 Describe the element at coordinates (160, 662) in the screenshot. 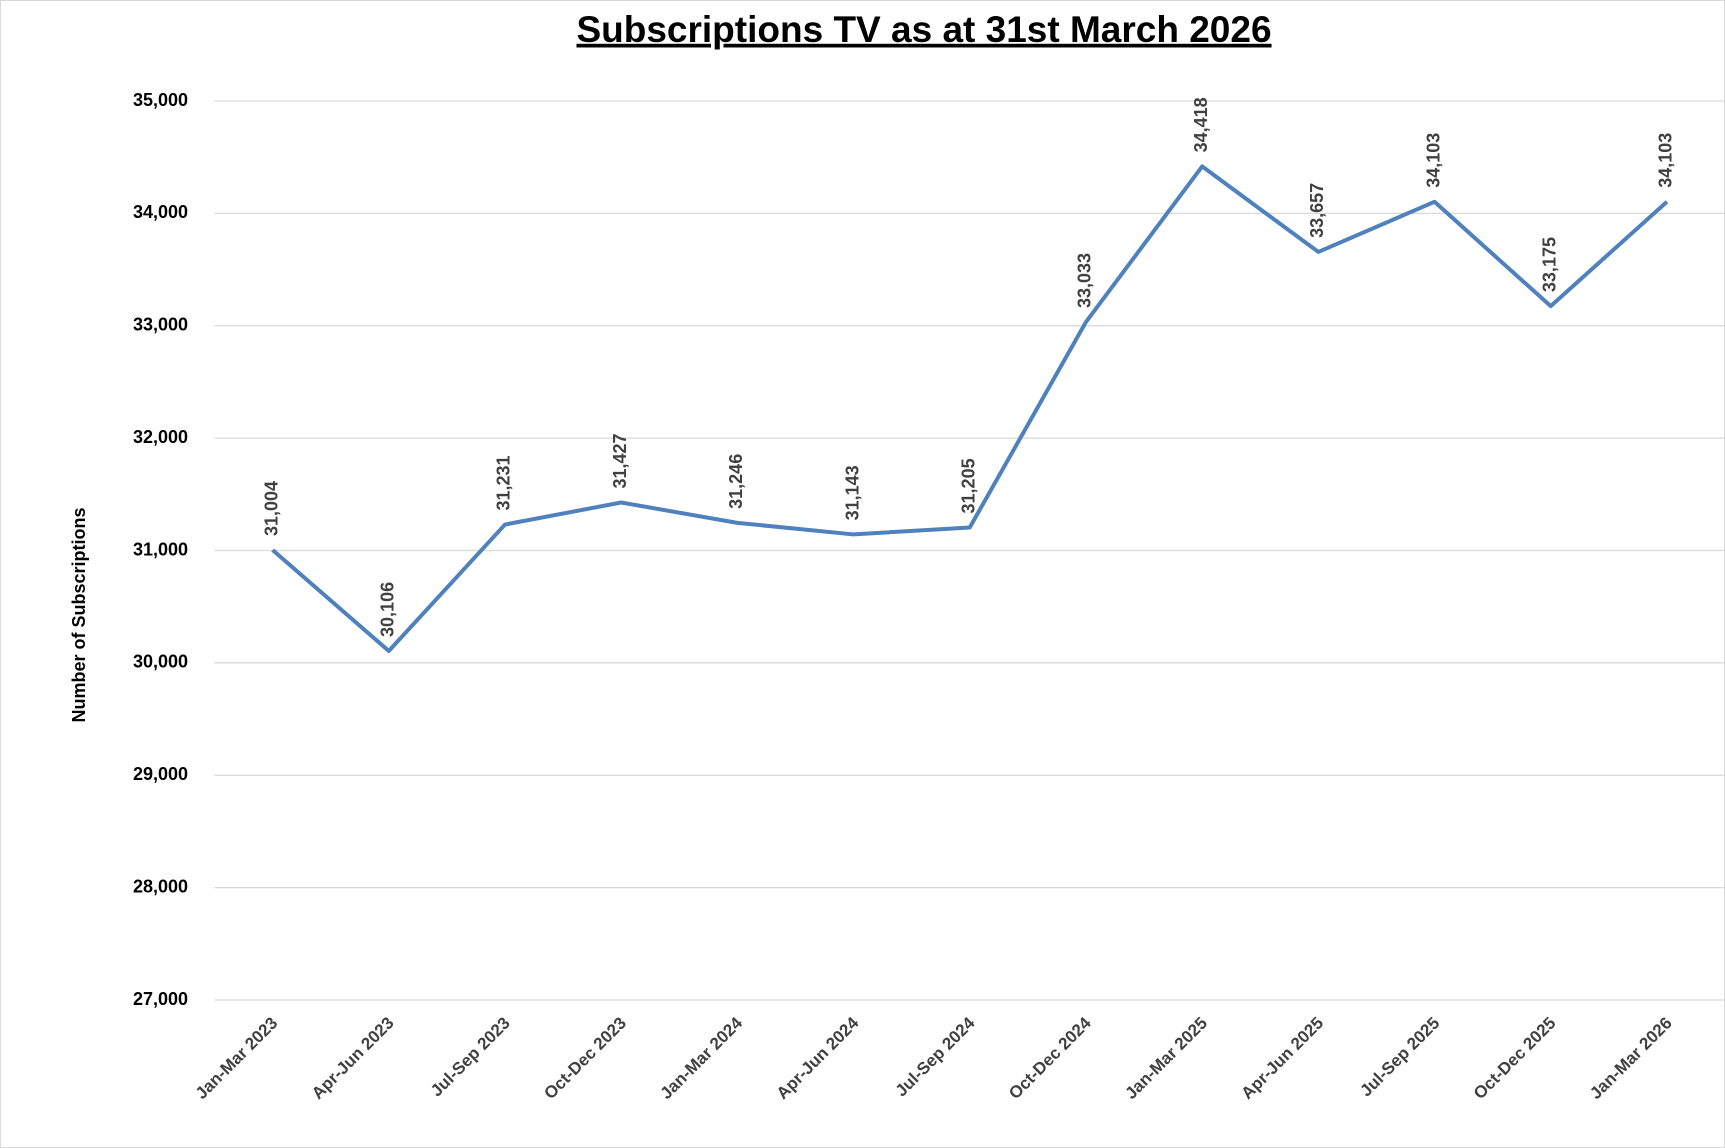

I see `y-tick-label: 30,000` at that location.